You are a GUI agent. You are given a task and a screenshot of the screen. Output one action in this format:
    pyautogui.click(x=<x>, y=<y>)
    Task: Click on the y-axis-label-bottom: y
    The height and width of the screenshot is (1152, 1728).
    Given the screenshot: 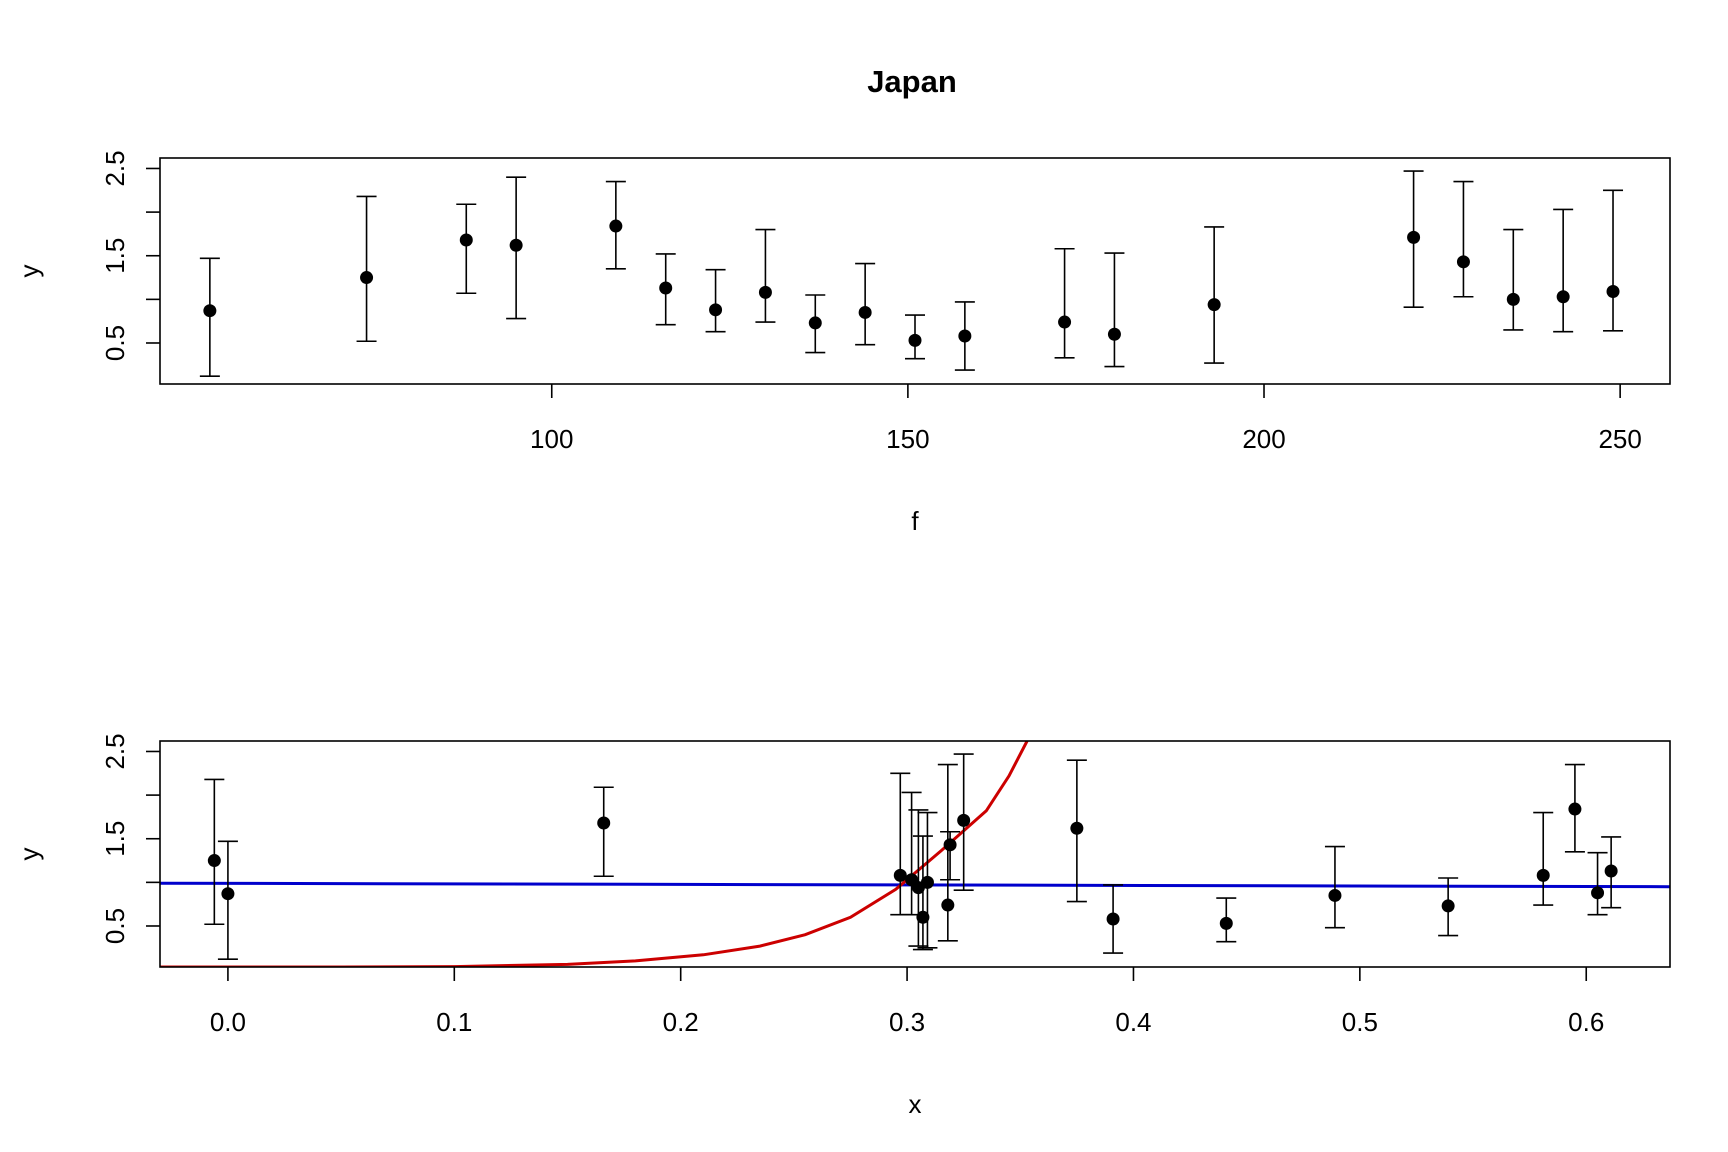 What is the action you would take?
    pyautogui.click(x=29, y=854)
    